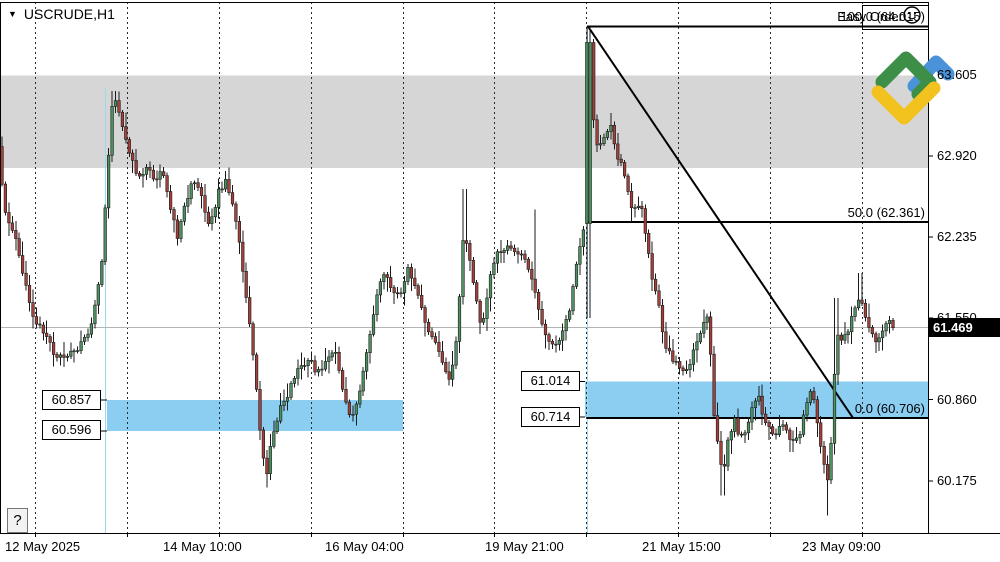 This screenshot has width=1000, height=562. Describe the element at coordinates (889, 408) in the screenshot. I see `fib-level-label: 0.0 (60.706)` at that location.